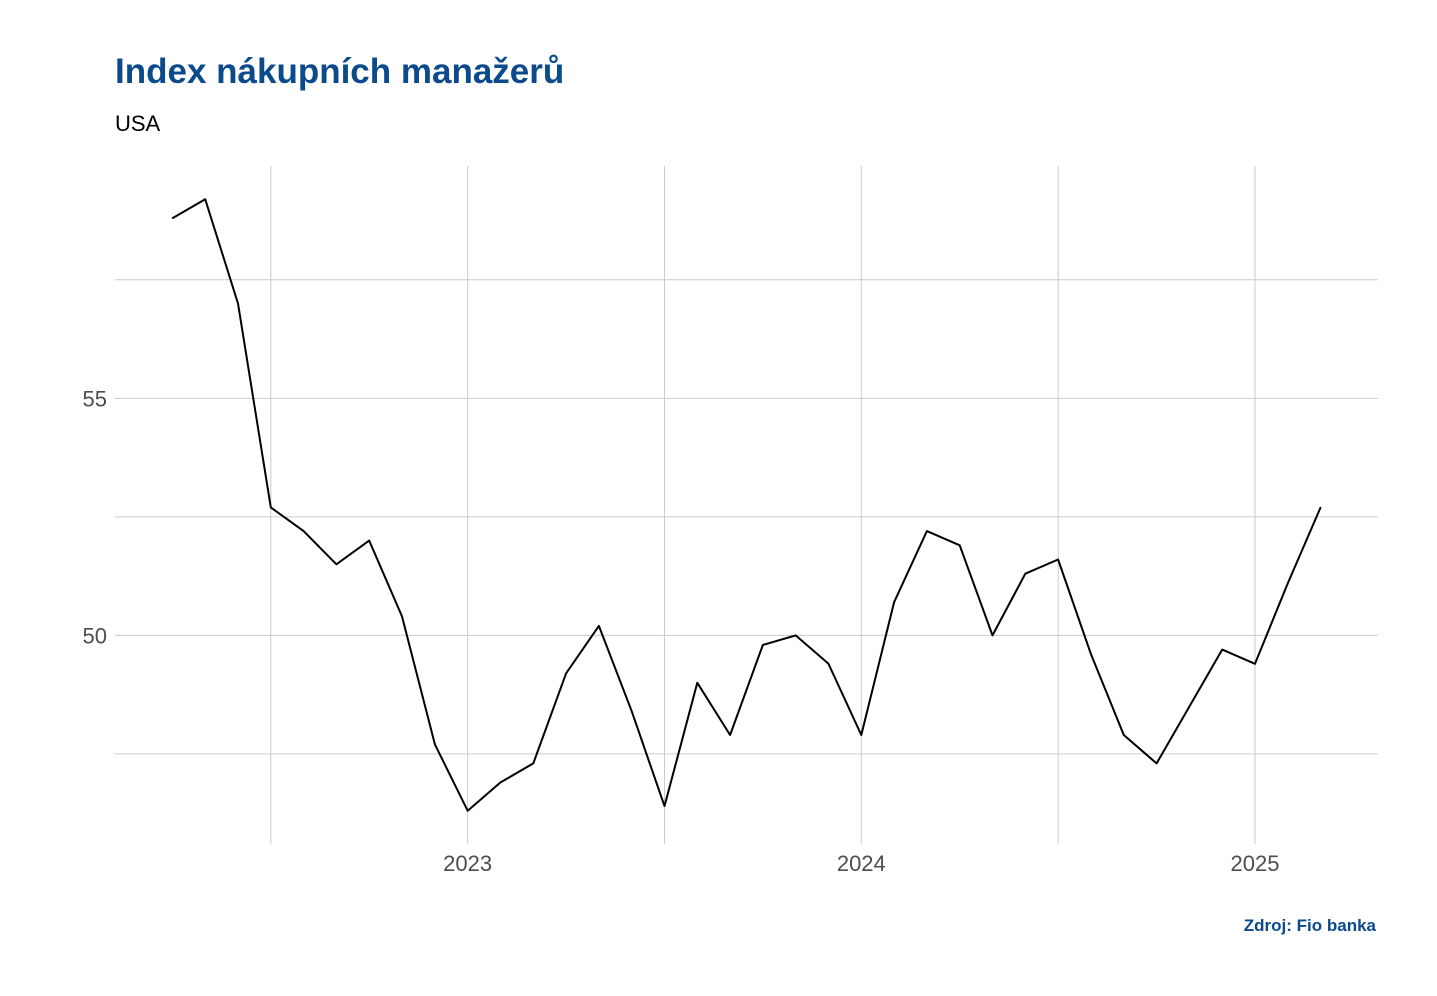 The image size is (1437, 996). I want to click on y-tick-label: 55, so click(95, 398).